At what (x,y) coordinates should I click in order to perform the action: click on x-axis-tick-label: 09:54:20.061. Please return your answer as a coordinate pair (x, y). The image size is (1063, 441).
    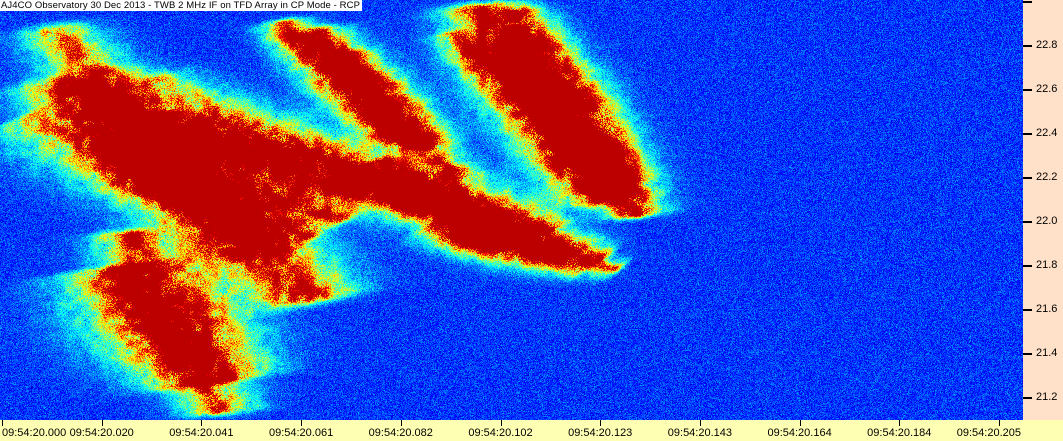
    Looking at the image, I should click on (301, 433).